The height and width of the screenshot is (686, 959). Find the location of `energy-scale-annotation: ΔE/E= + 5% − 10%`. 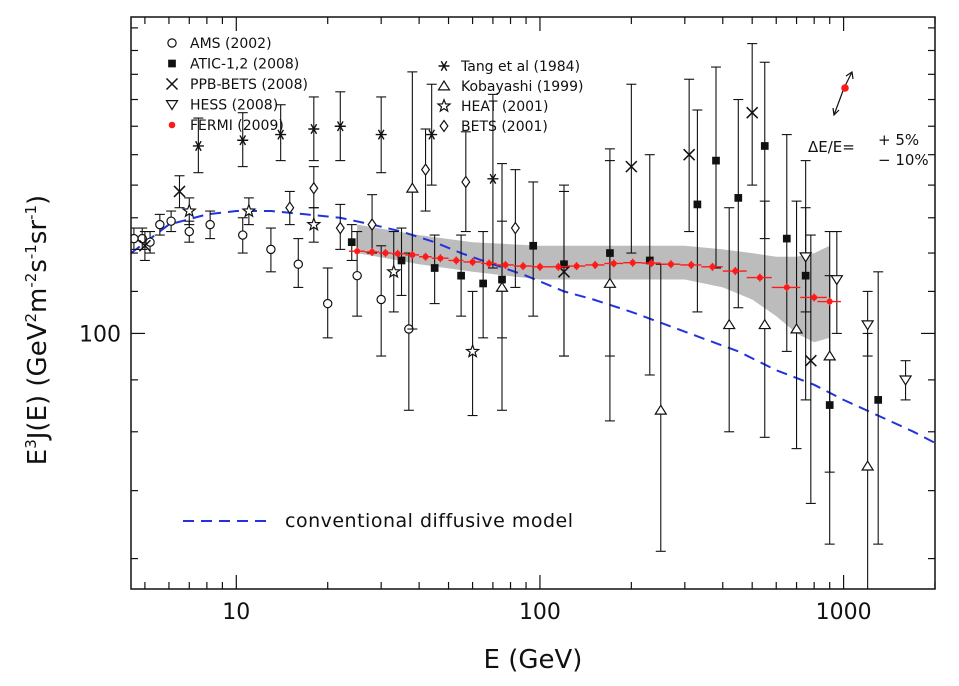

energy-scale-annotation: ΔE/E= + 5% − 10% is located at coordinates (868, 119).